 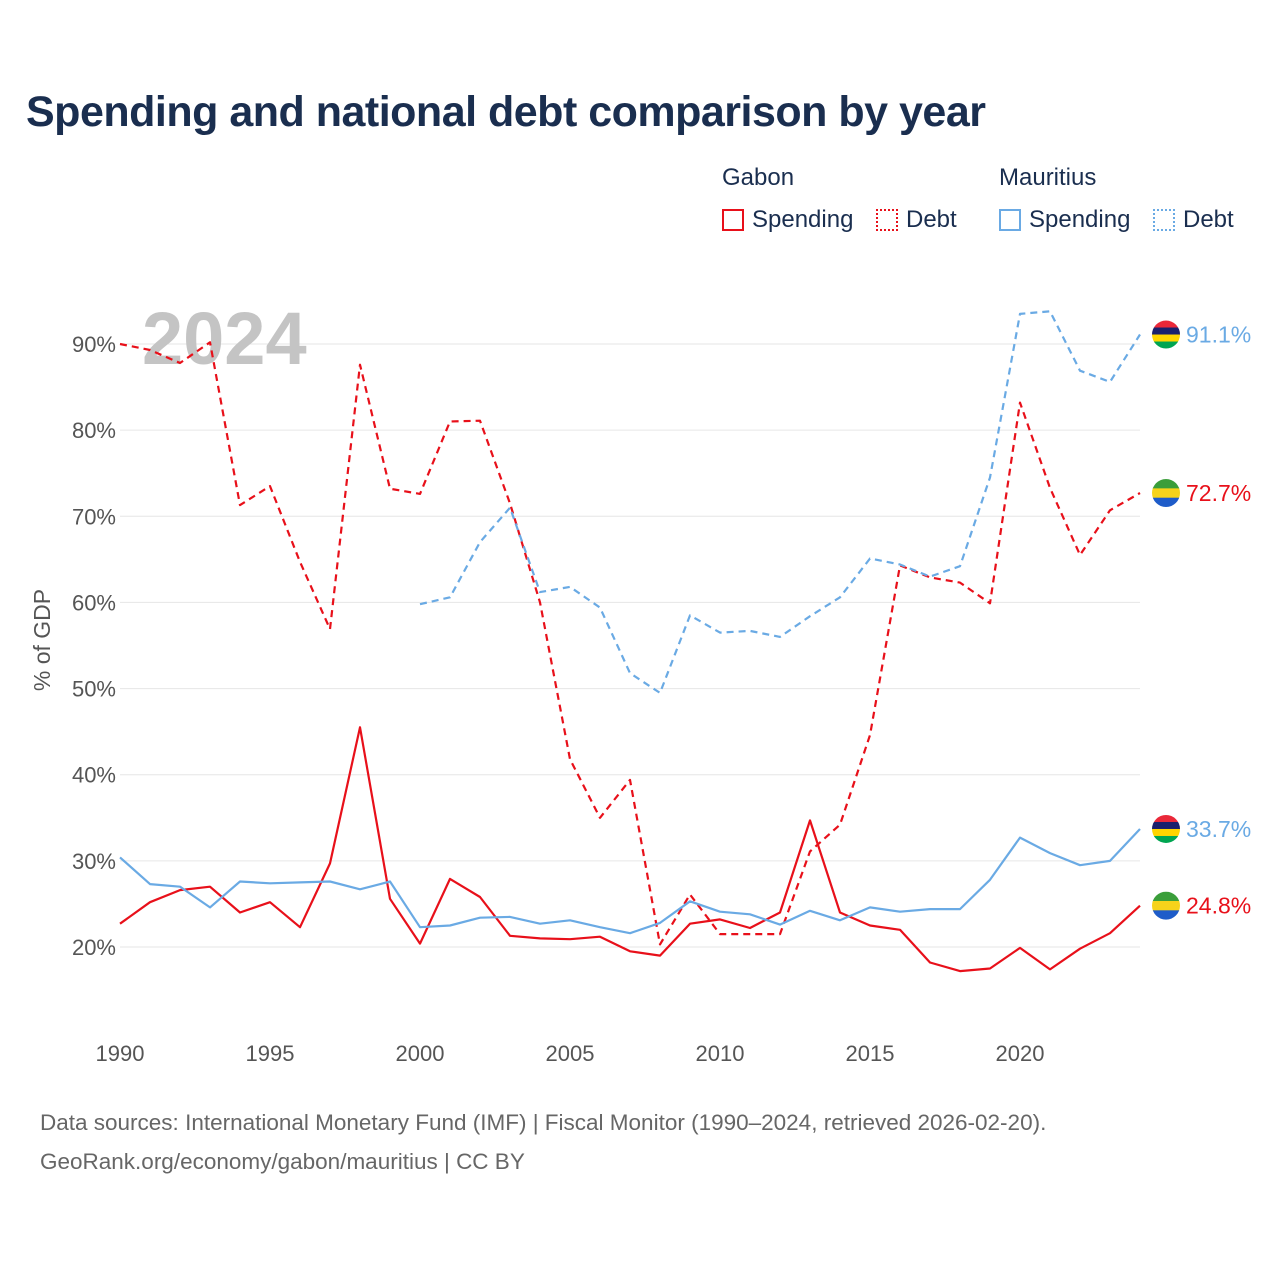 What do you see at coordinates (94, 861) in the screenshot?
I see `y-tick-label-30: 30%` at bounding box center [94, 861].